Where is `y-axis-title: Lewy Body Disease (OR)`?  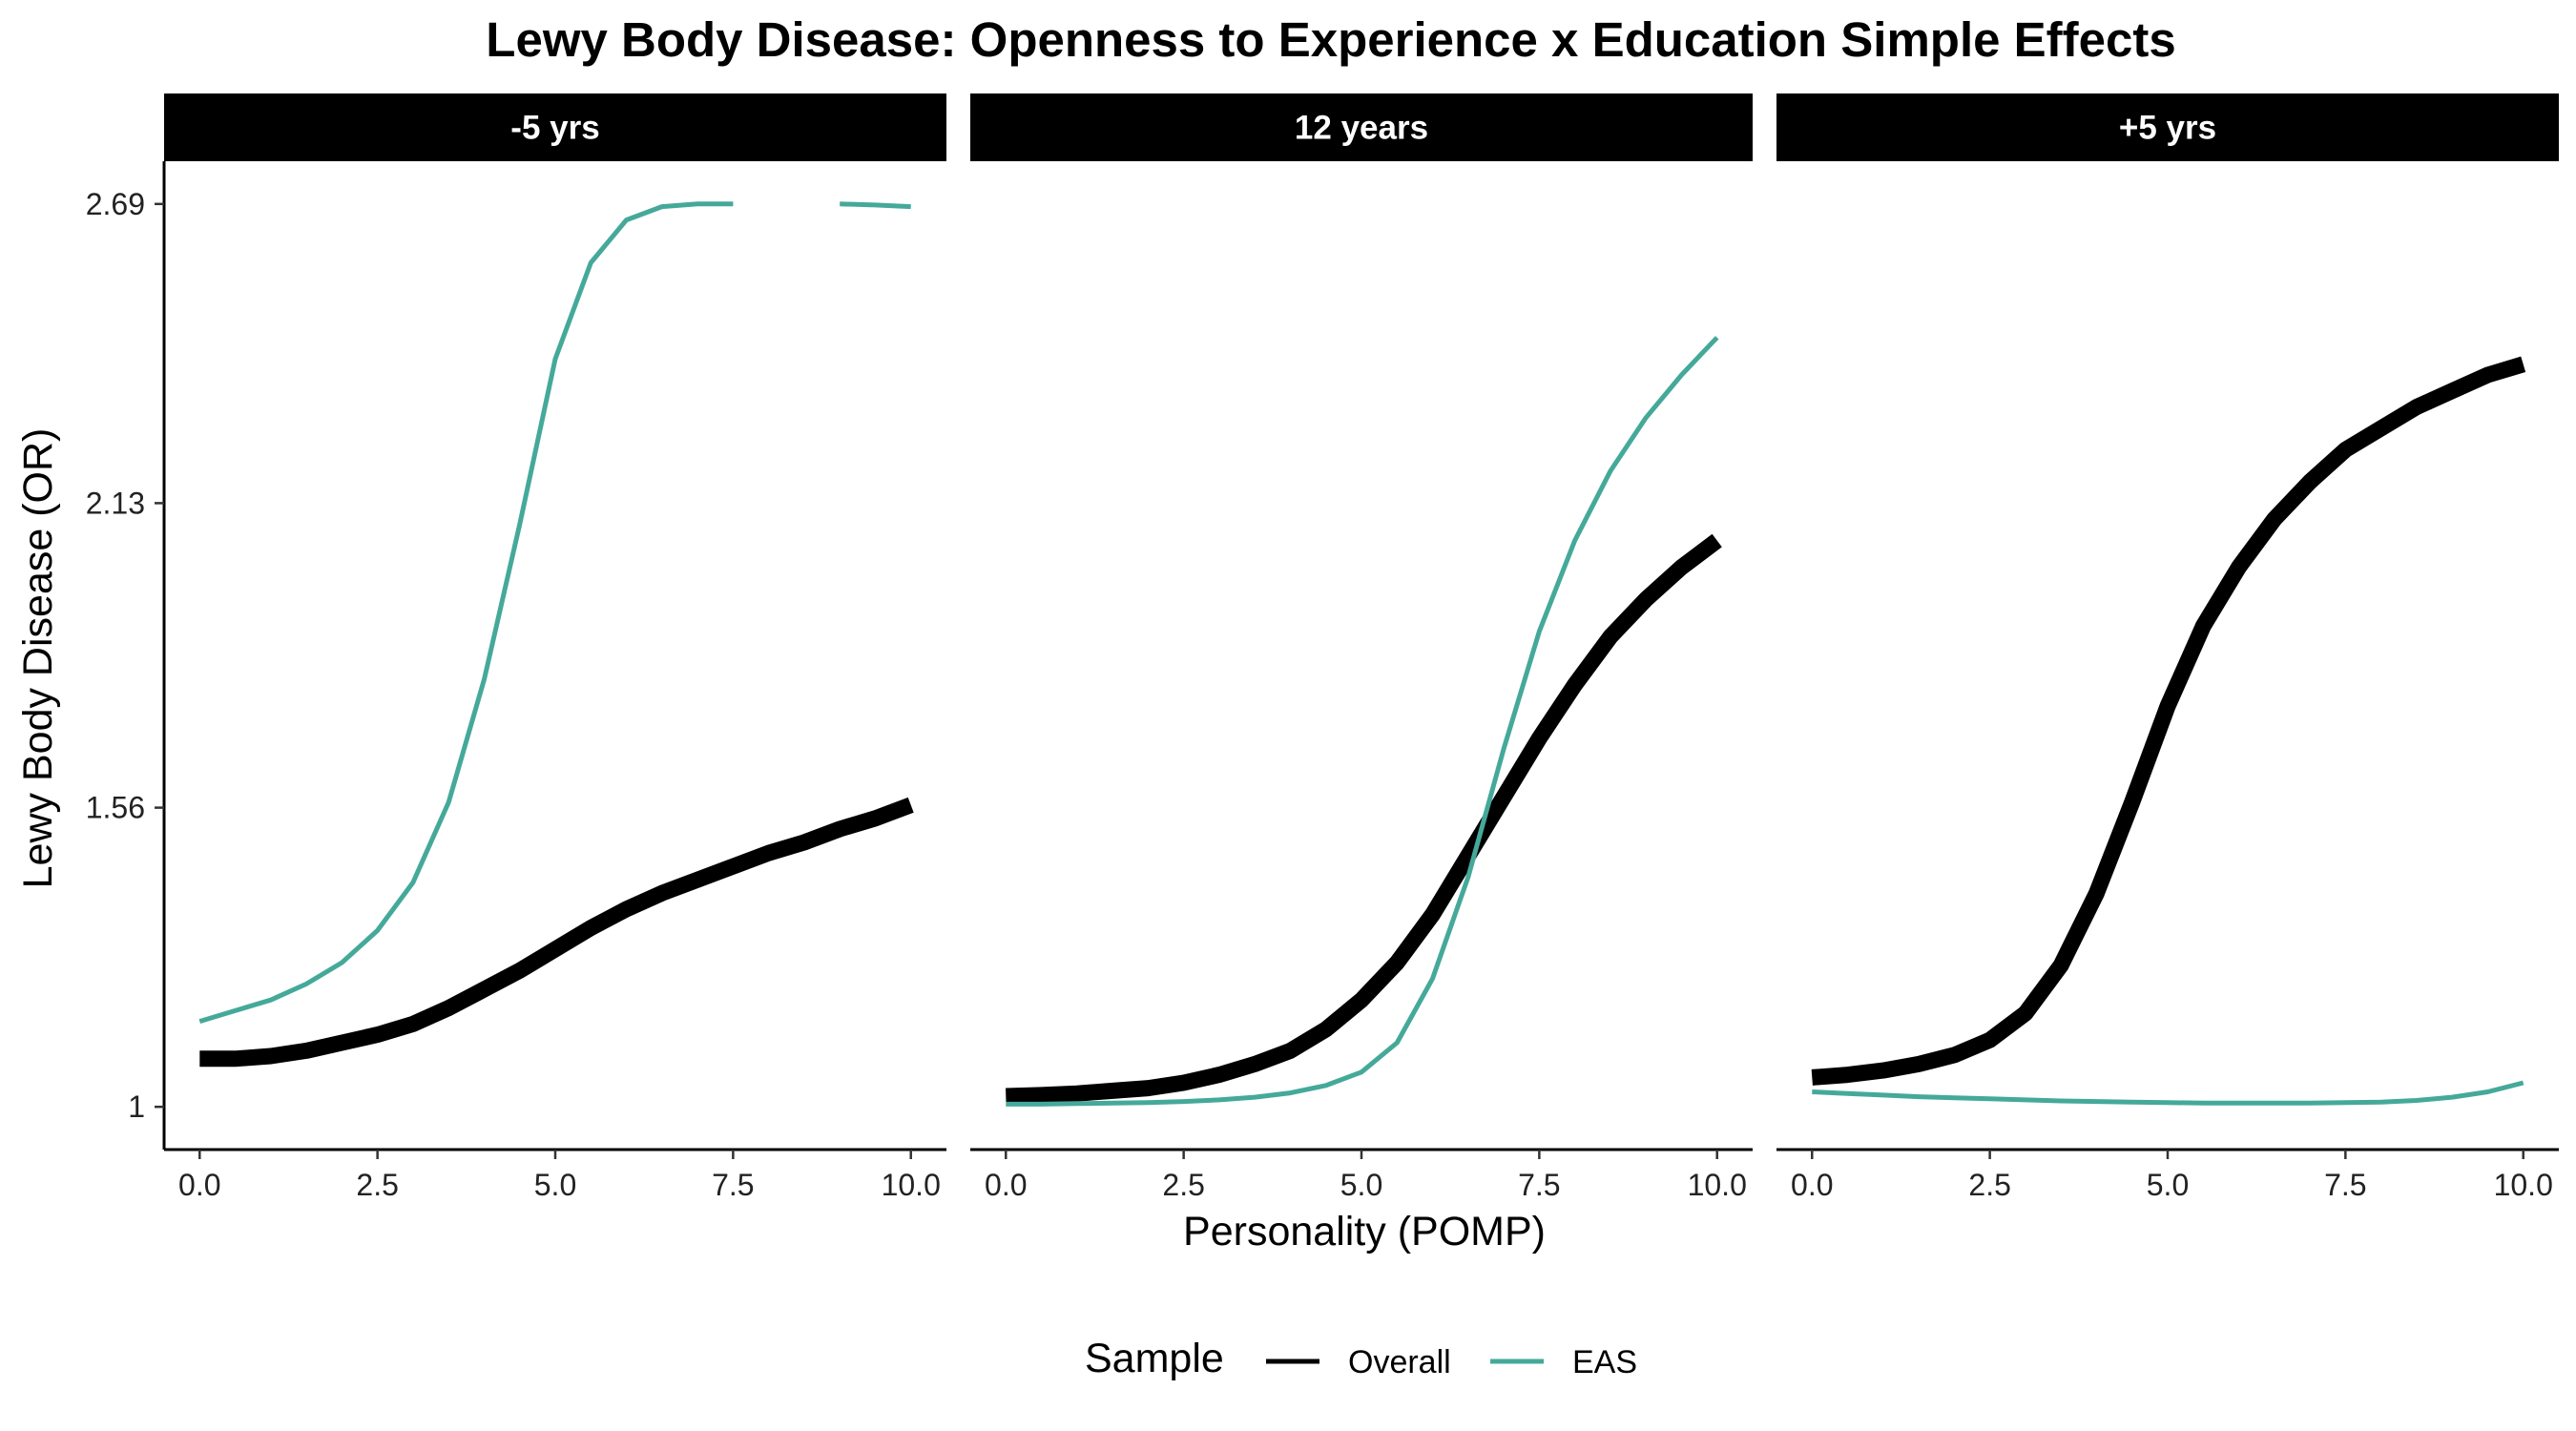
y-axis-title: Lewy Body Disease (OR) is located at coordinates (38, 658).